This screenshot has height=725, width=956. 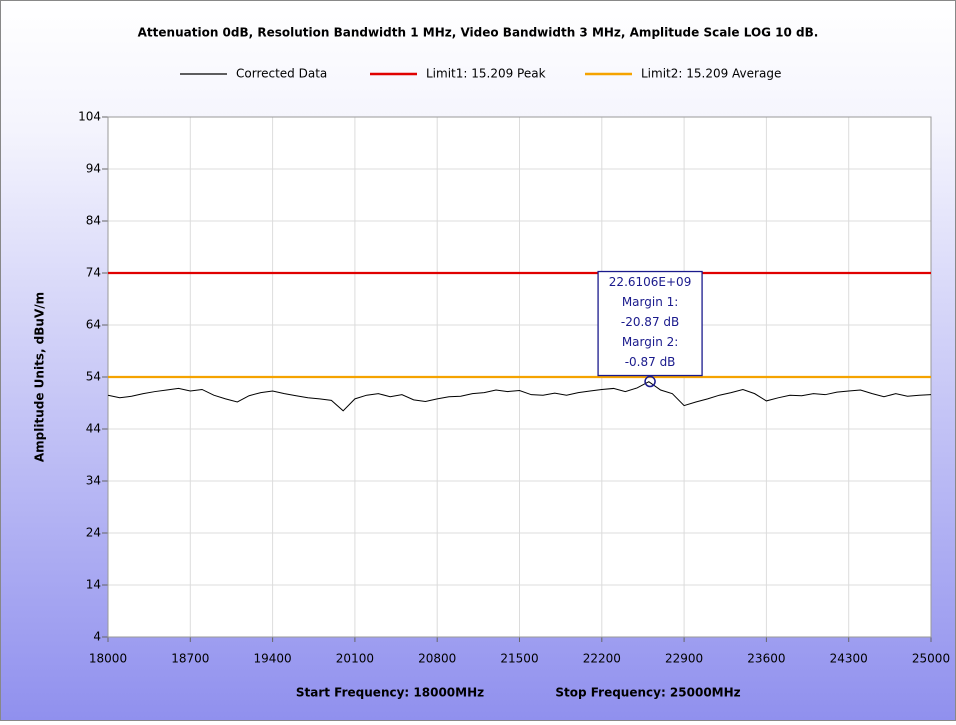 I want to click on marker, so click(x=650, y=381).